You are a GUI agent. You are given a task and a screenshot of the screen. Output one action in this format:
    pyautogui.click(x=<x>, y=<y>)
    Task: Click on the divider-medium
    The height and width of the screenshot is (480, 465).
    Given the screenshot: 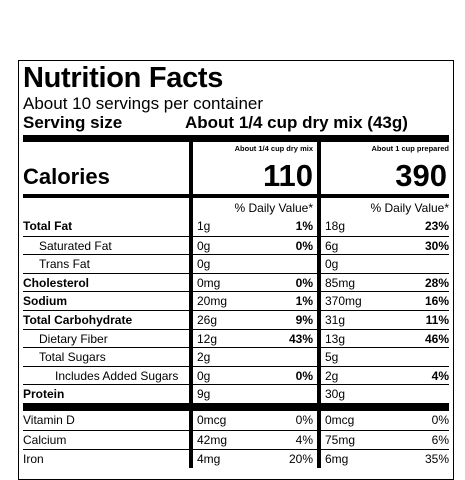 What is the action you would take?
    pyautogui.click(x=236, y=196)
    